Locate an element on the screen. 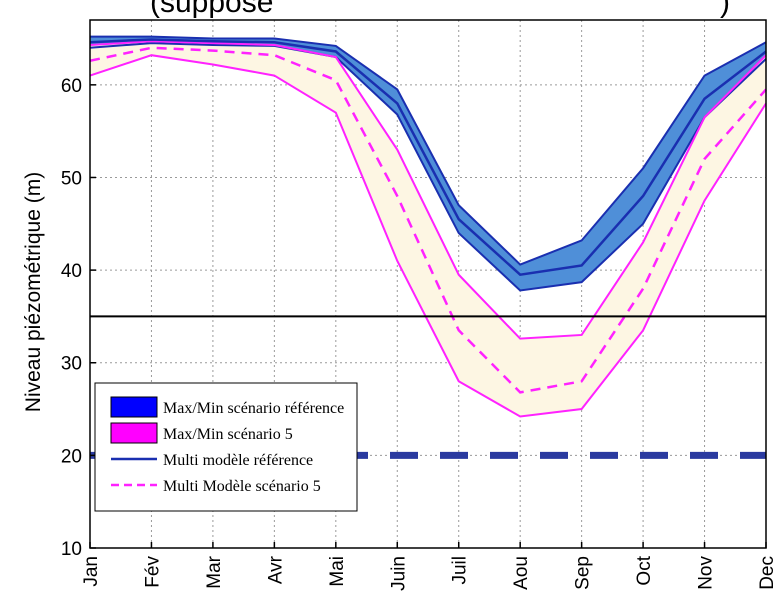  legend-label-1: Max/Min scénario 5 is located at coordinates (228, 434).